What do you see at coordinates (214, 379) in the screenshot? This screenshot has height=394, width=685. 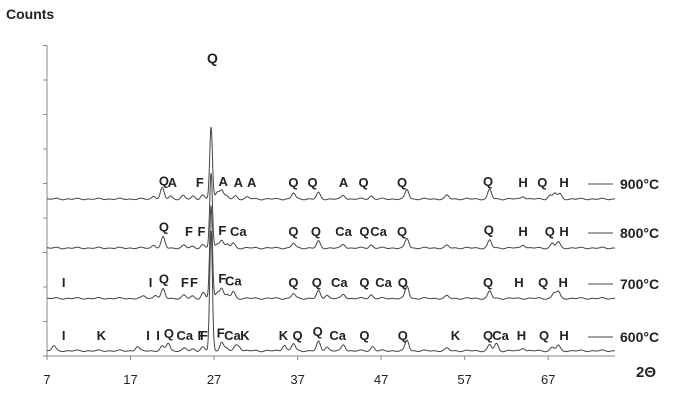 I see `x-tick-label: 27` at bounding box center [214, 379].